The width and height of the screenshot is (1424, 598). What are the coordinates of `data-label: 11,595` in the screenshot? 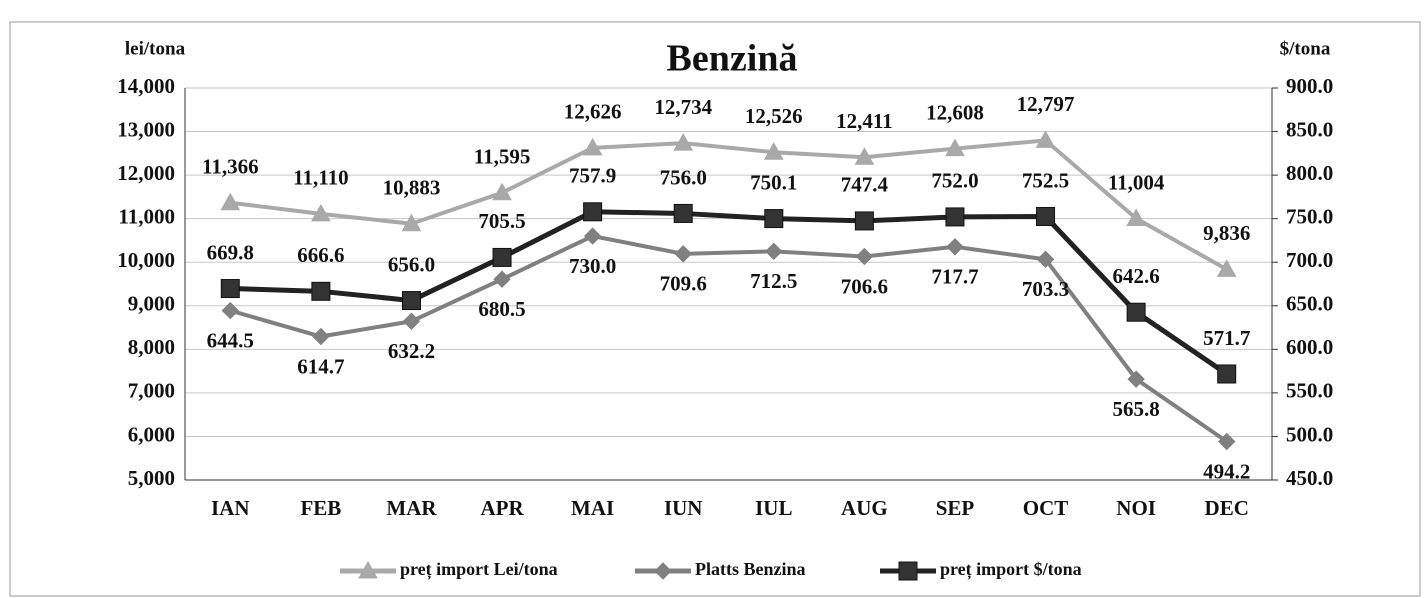 It's located at (502, 157).